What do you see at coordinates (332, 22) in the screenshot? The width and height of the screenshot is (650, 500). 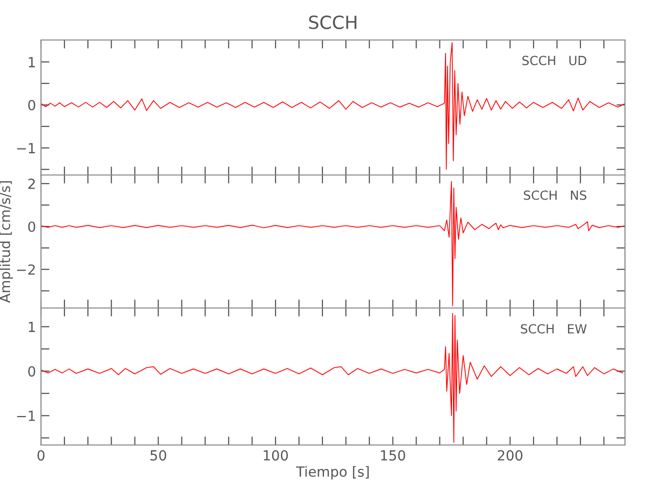 I see `chart-title: SCCH` at bounding box center [332, 22].